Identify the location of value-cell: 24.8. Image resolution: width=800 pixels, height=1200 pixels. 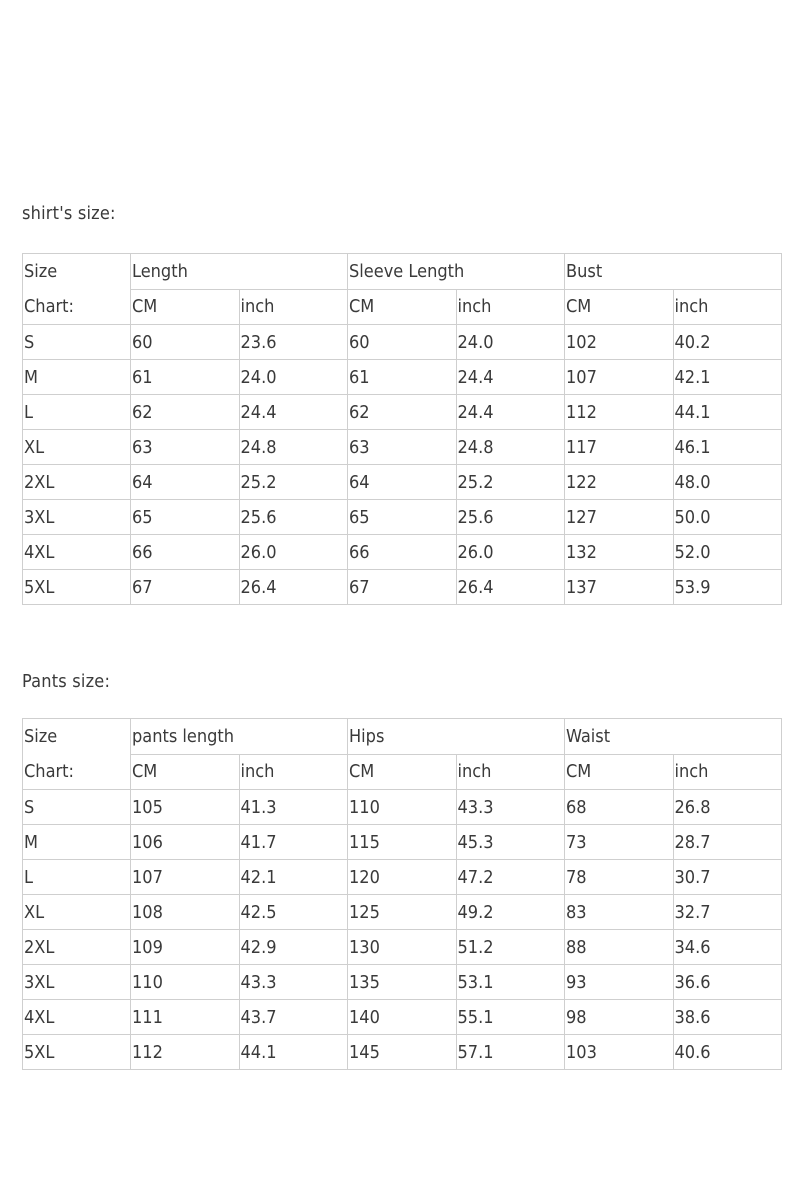
(510, 447).